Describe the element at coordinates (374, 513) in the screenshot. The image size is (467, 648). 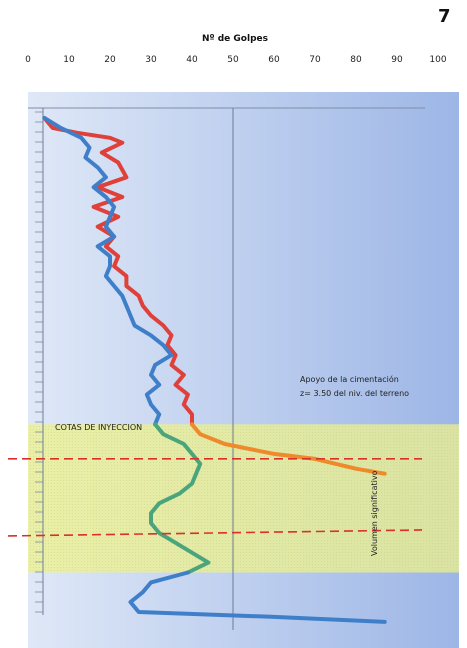
I see `volumen-label: Volumen significativo` at that location.